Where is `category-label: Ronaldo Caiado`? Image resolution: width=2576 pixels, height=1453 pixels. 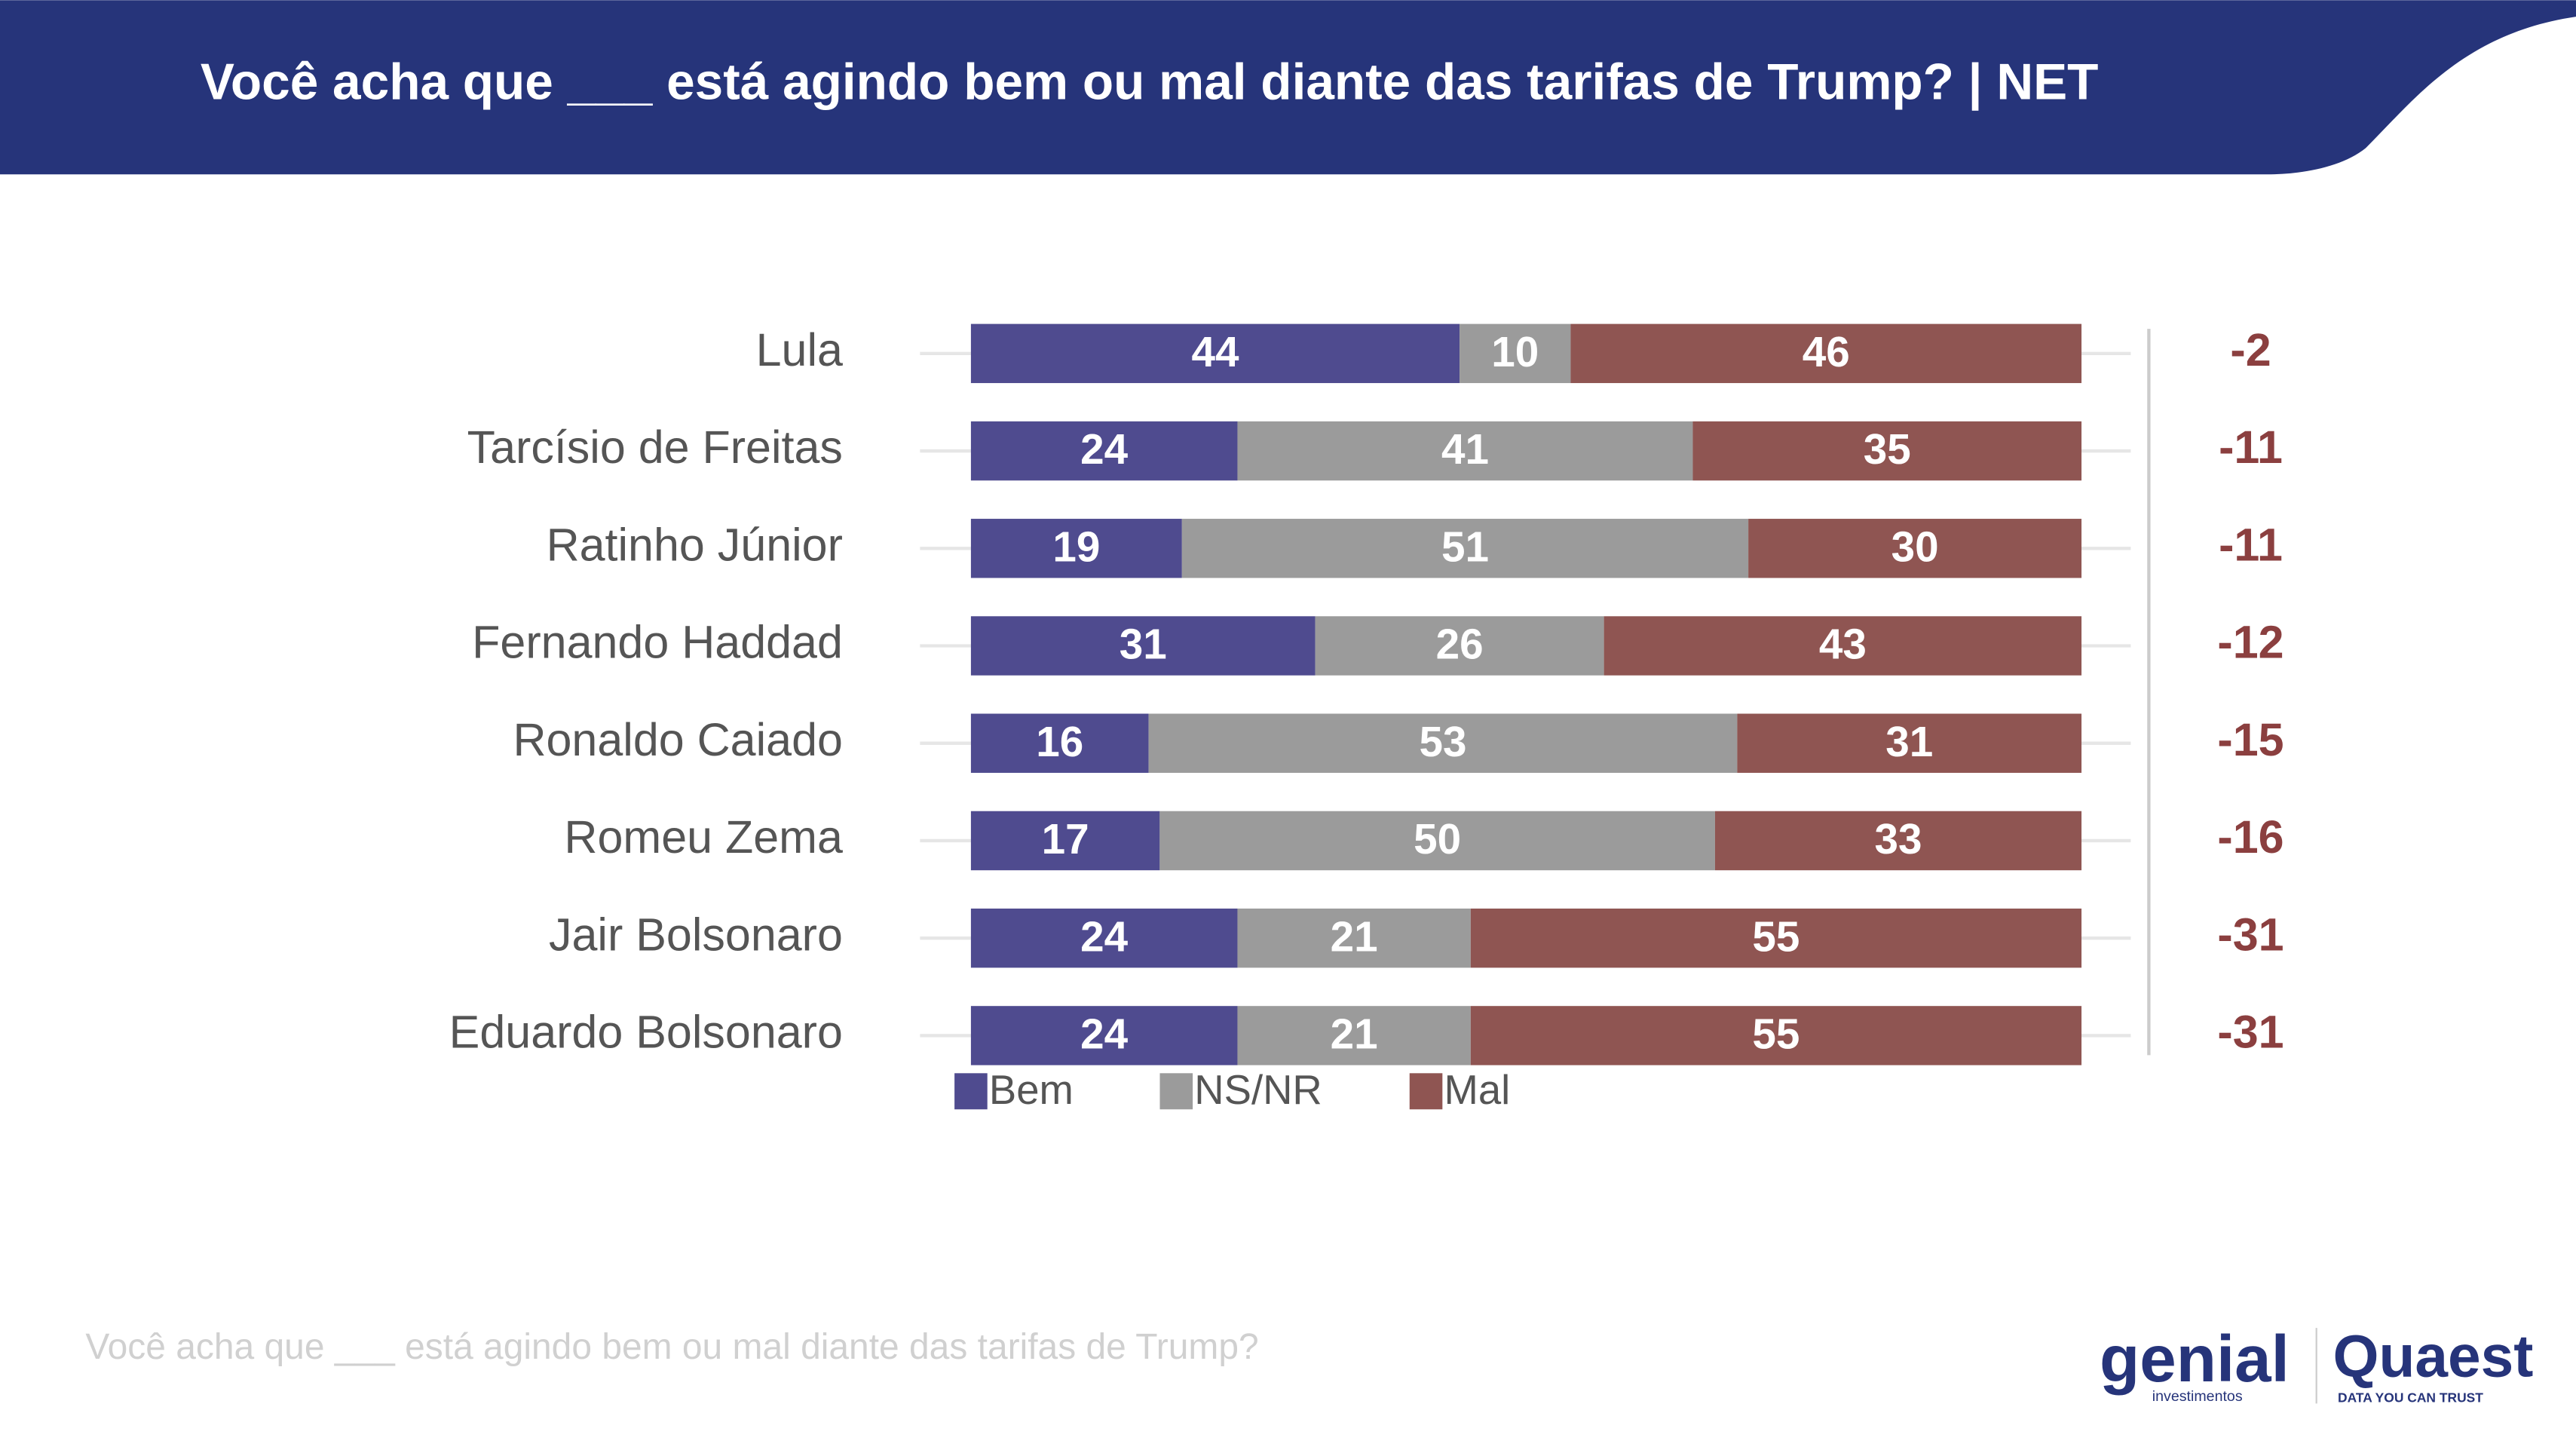 category-label: Ronaldo Caiado is located at coordinates (677, 739).